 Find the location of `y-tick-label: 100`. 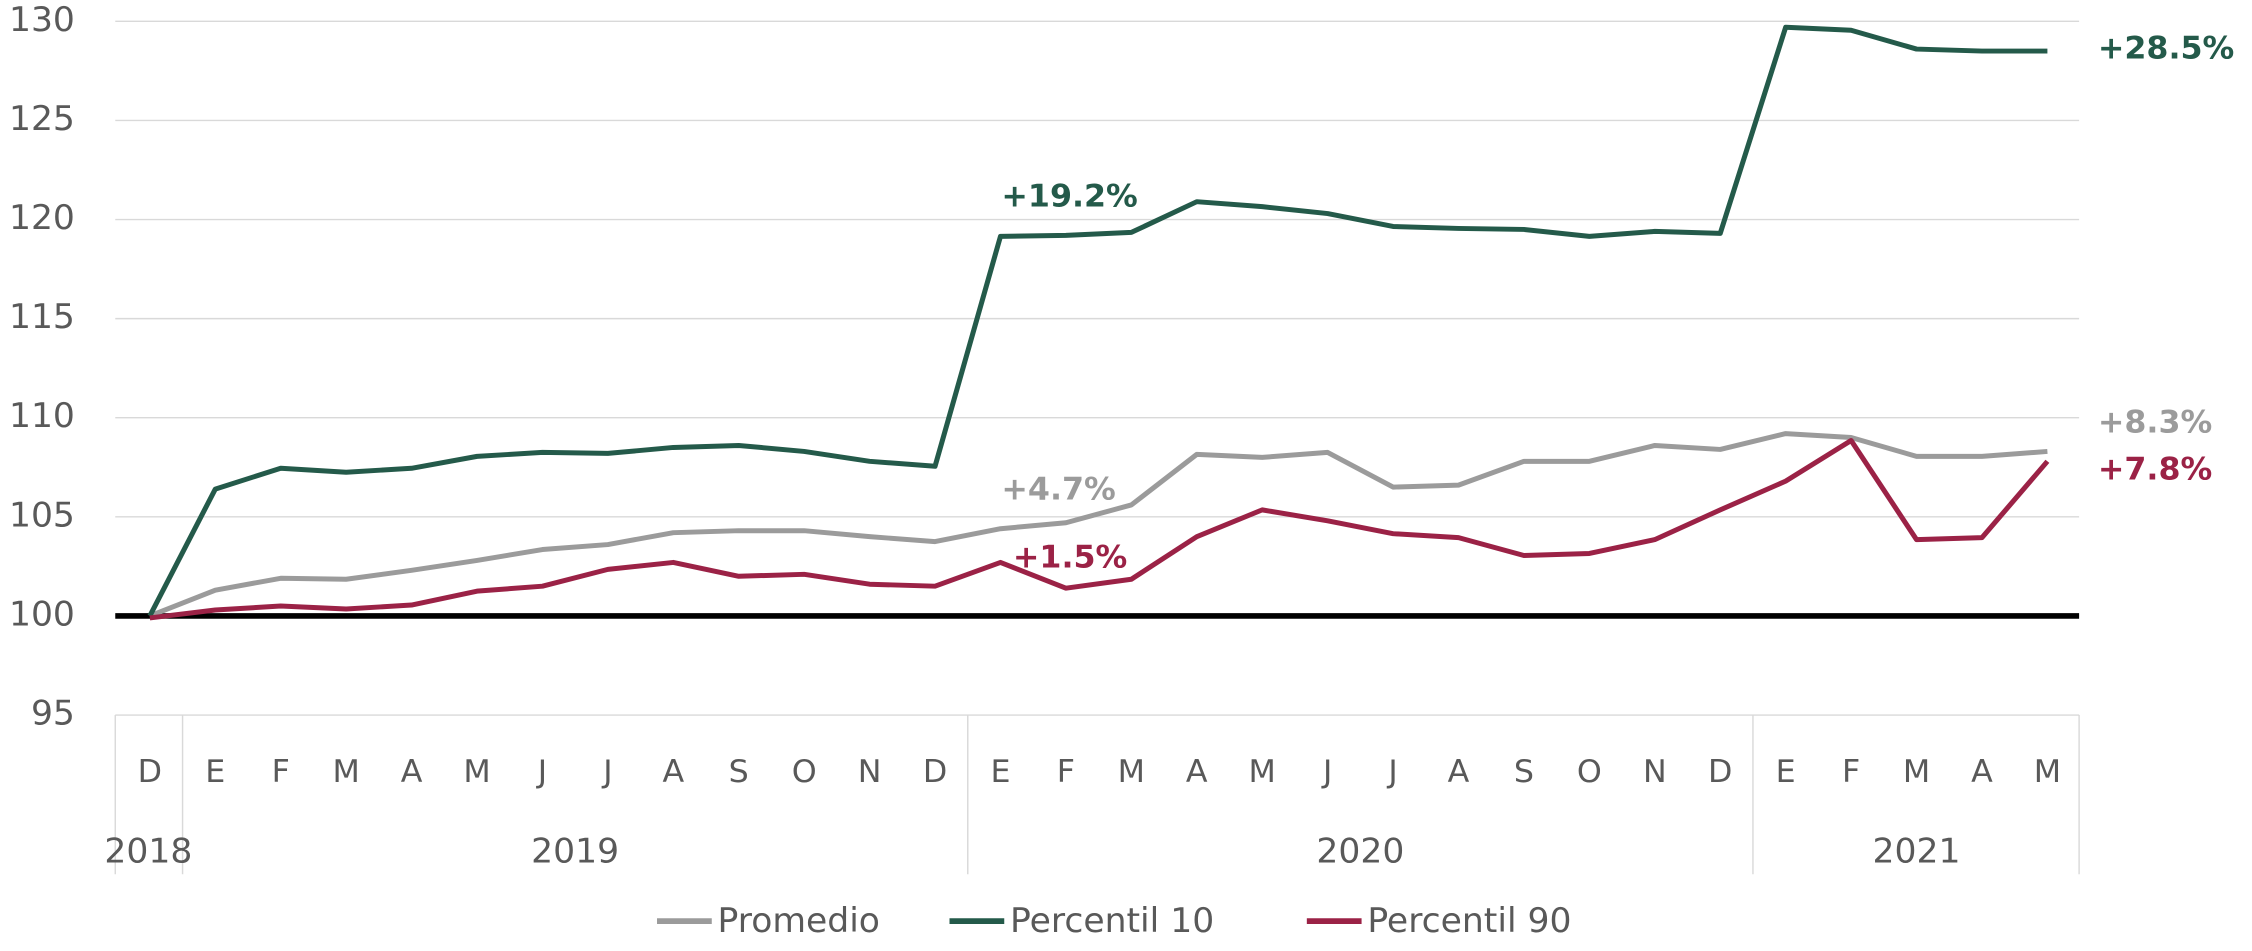

y-tick-label: 100 is located at coordinates (42, 615).